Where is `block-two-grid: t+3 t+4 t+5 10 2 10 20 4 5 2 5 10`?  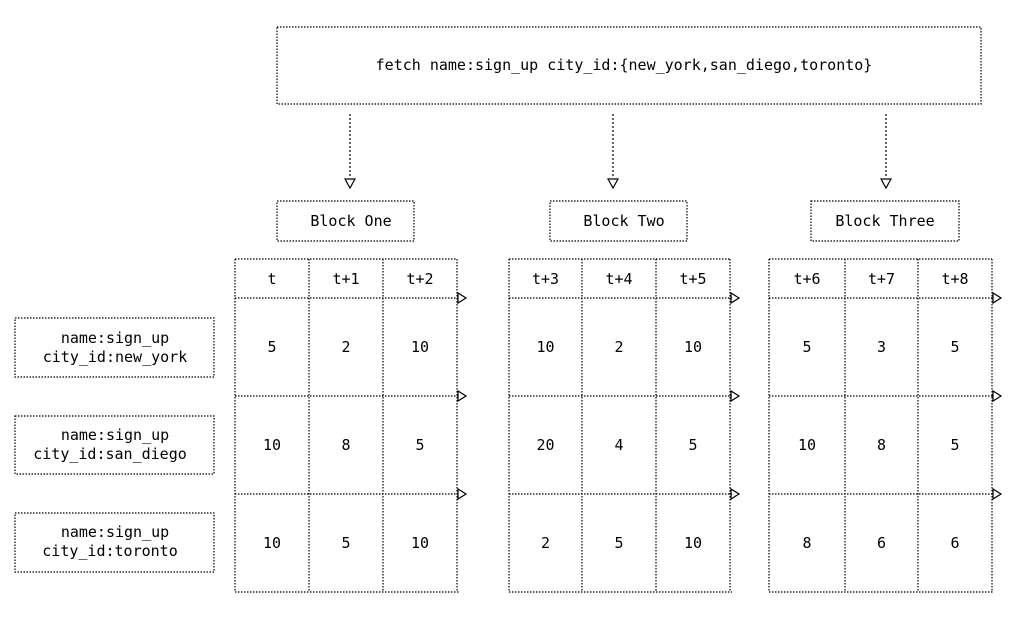
block-two-grid: t+3 t+4 t+5 10 2 10 20 4 5 2 5 10 is located at coordinates (624, 425).